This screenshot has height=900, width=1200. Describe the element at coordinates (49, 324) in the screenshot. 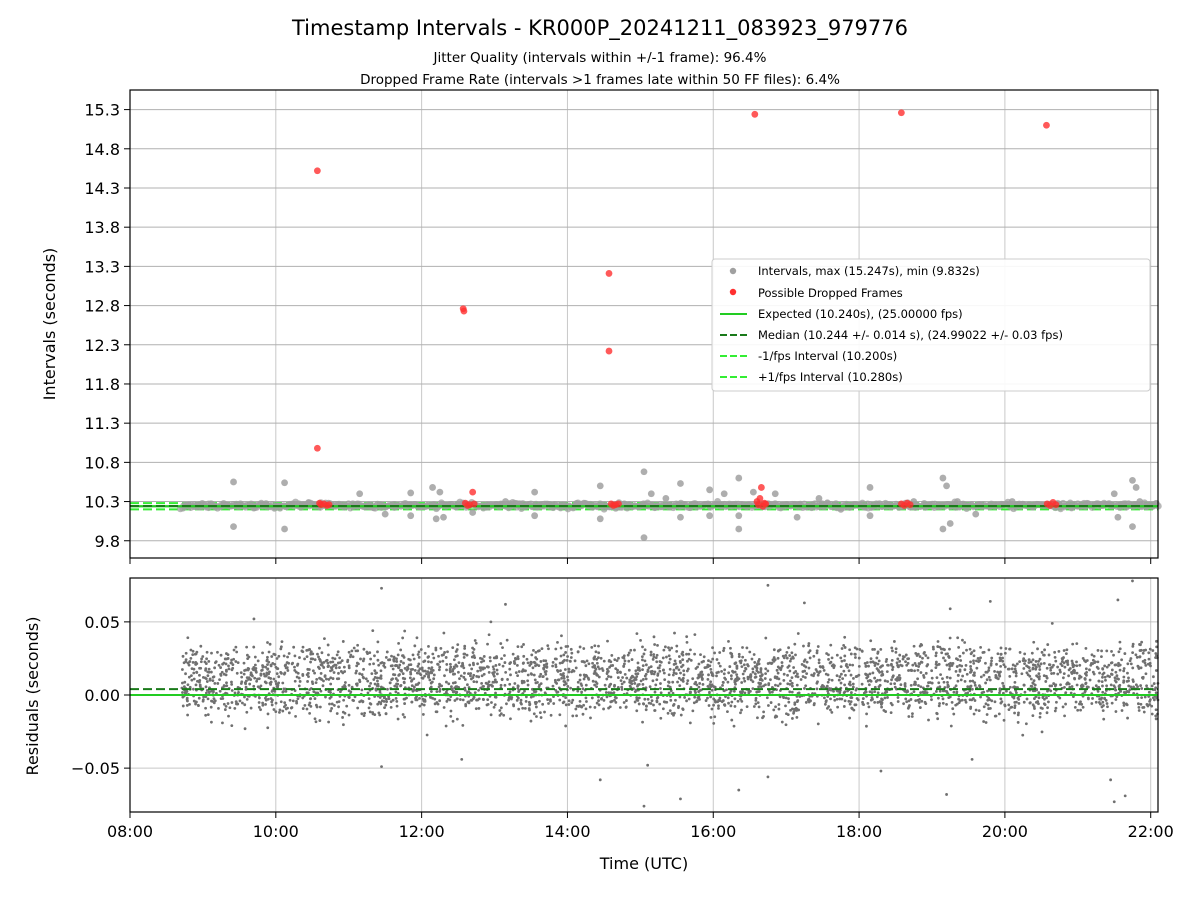

I see `intervals-y-axis-label: Intervals (seconds)` at that location.